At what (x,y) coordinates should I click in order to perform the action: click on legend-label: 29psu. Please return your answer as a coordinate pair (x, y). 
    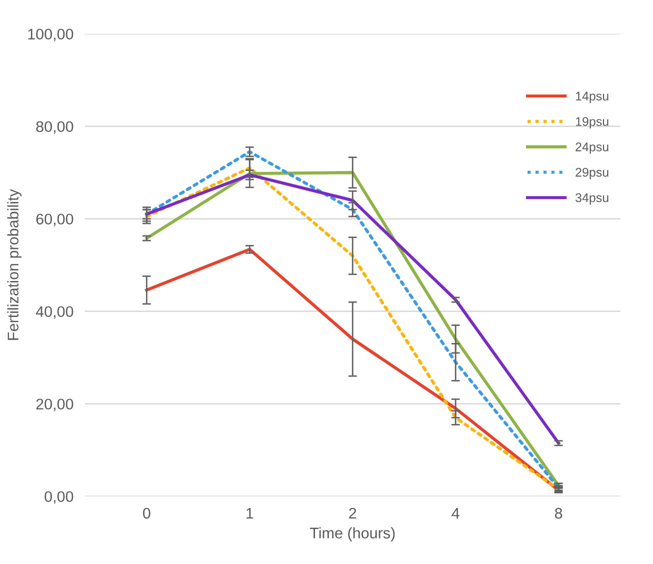
    Looking at the image, I should click on (592, 174).